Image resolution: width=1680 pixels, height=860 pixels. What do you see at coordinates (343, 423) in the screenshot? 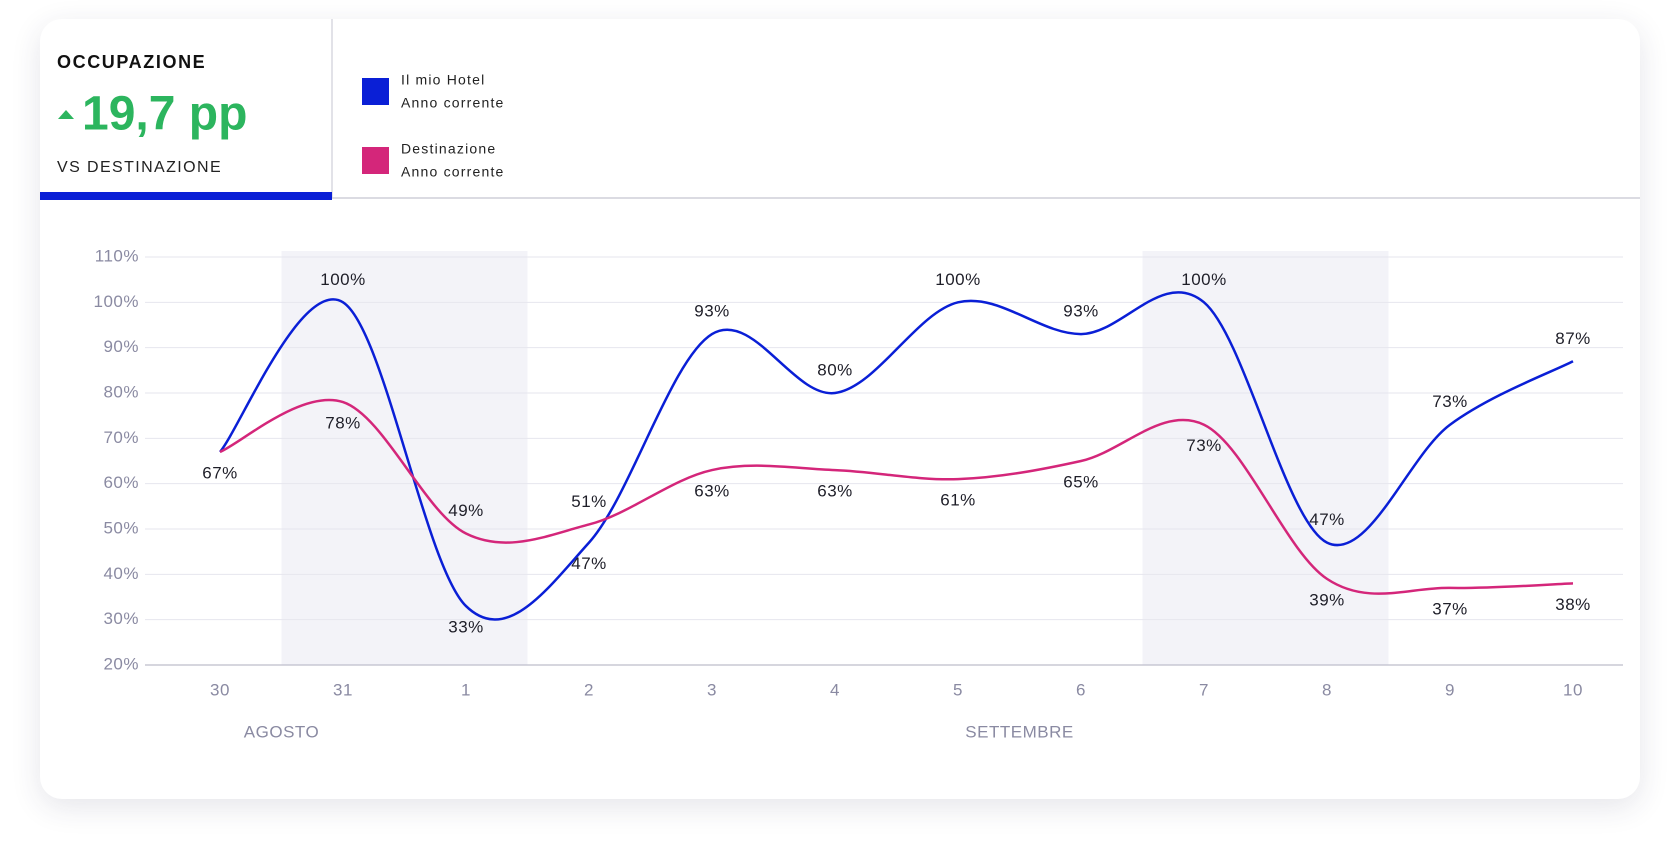
I see `data-label: 78%` at bounding box center [343, 423].